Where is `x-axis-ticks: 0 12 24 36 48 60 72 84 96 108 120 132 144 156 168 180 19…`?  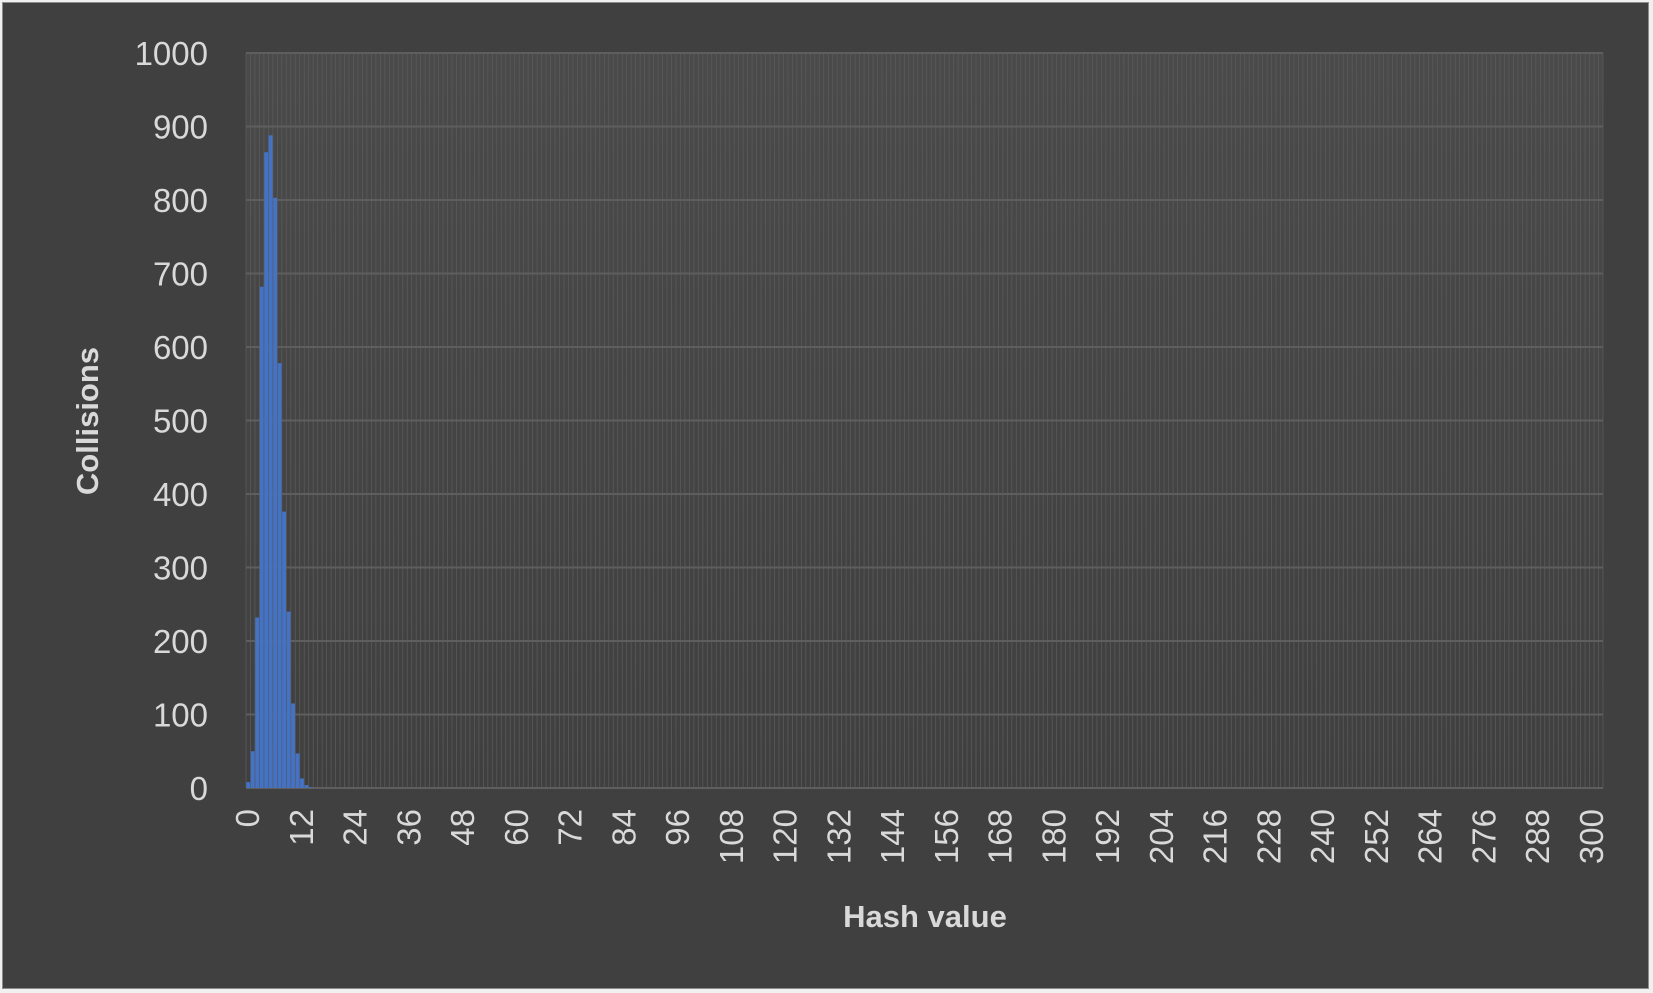 x-axis-ticks: 0 12 24 36 48 60 72 84 96 108 120 132 144 156 168 180 19… is located at coordinates (919, 836).